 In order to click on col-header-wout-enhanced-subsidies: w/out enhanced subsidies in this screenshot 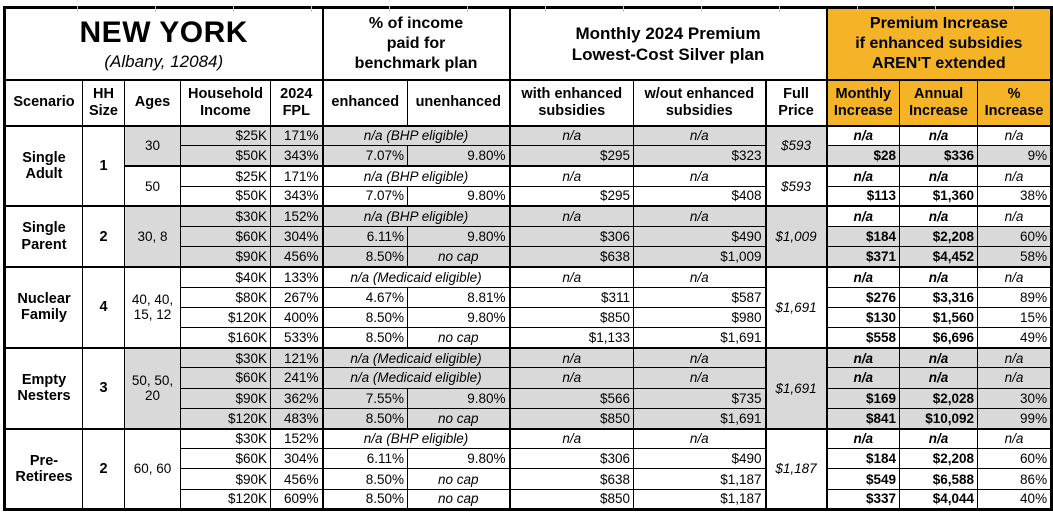, I will do `click(700, 103)`.